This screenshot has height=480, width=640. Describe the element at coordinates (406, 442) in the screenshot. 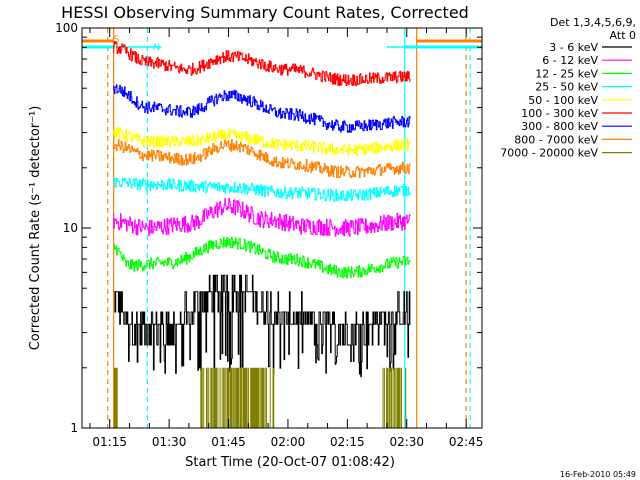

I see `x-tick-label-5: 02:30` at that location.